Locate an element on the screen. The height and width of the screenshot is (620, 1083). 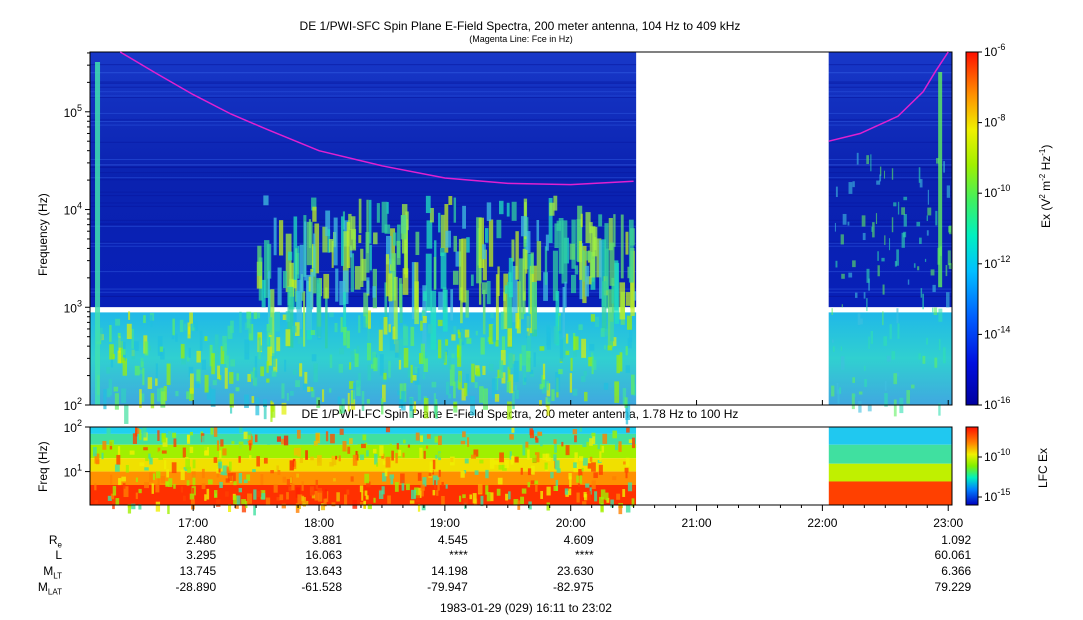
bottom-y-tick-label: 102 is located at coordinates (73, 426).